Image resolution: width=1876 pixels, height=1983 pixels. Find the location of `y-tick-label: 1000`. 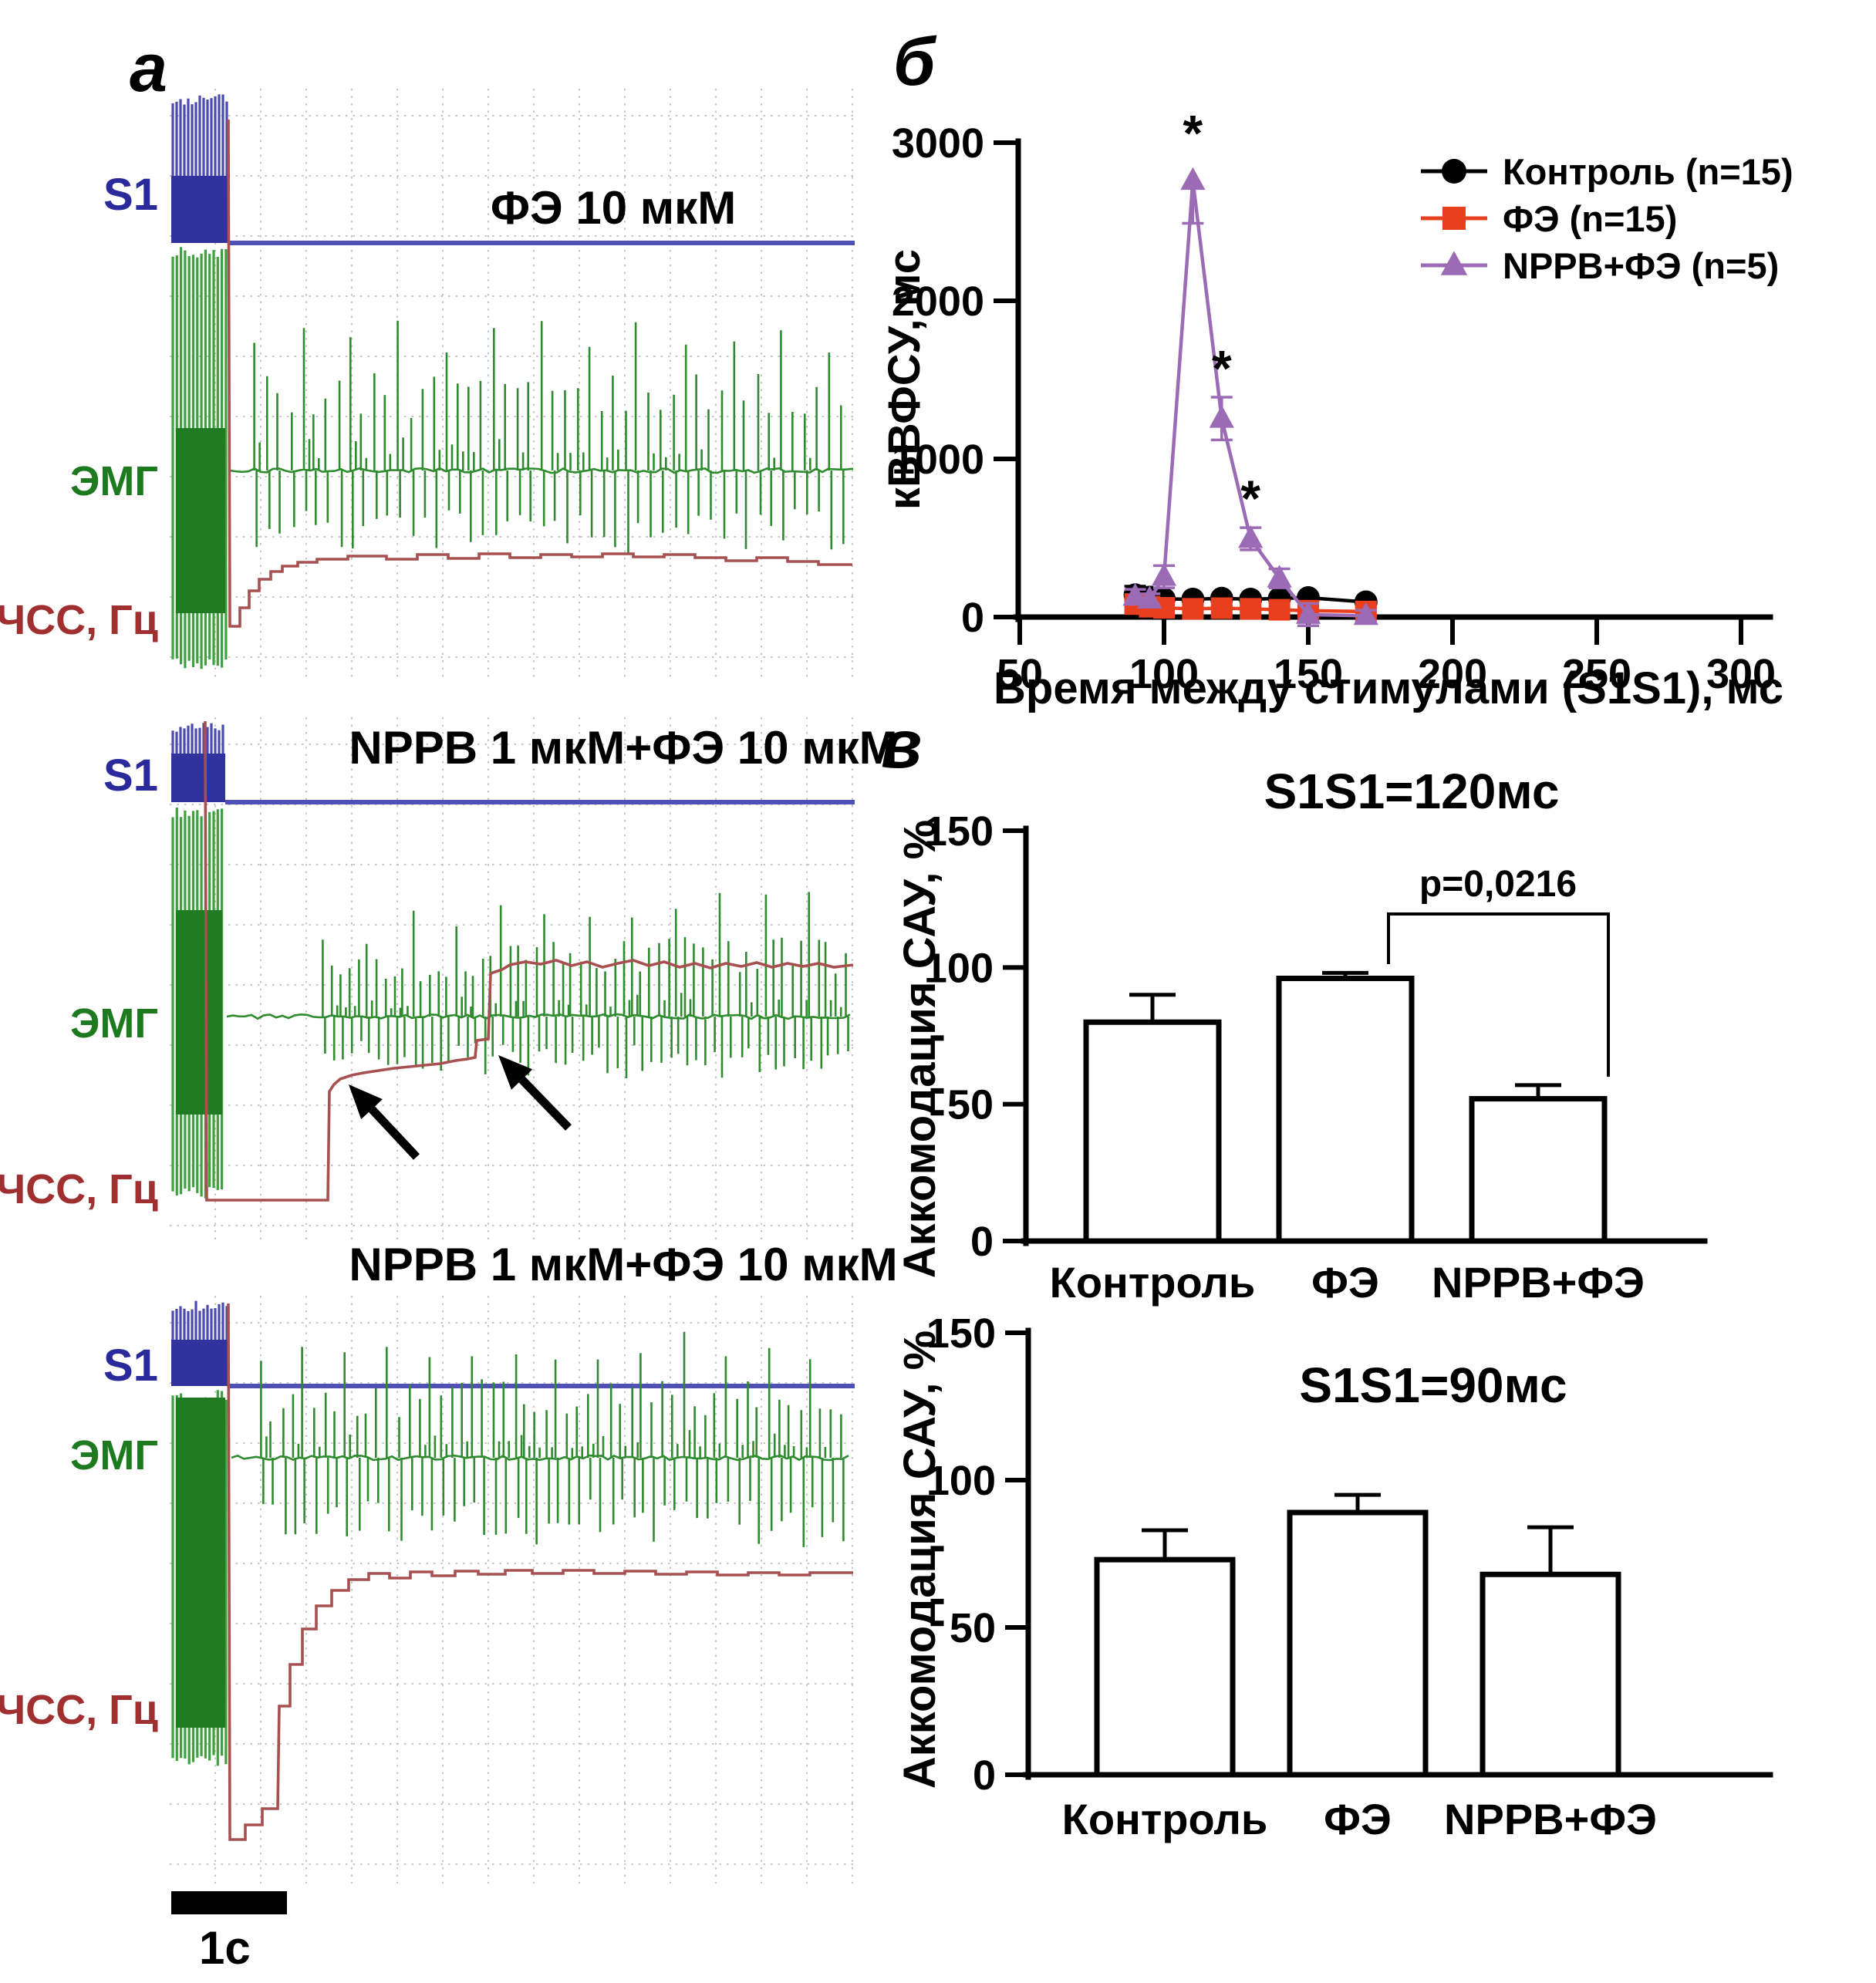

y-tick-label: 1000 is located at coordinates (938, 460).